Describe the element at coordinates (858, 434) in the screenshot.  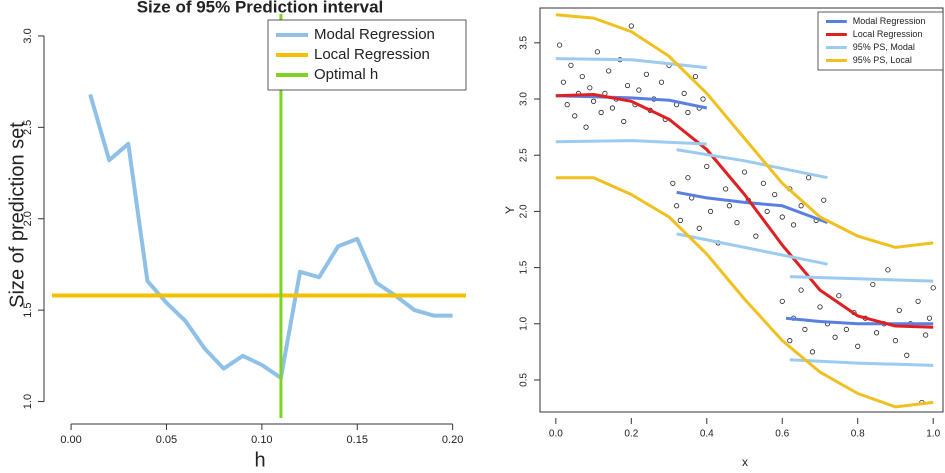
I see `x-tick-label: 0.8` at that location.